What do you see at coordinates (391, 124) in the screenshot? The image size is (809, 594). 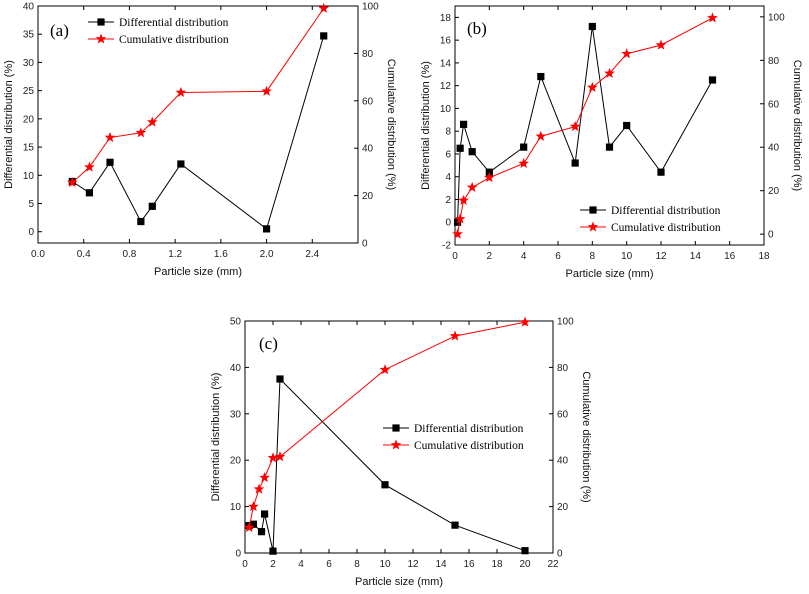 I see `y-right-axis-title: Cumulative distribution (%)` at bounding box center [391, 124].